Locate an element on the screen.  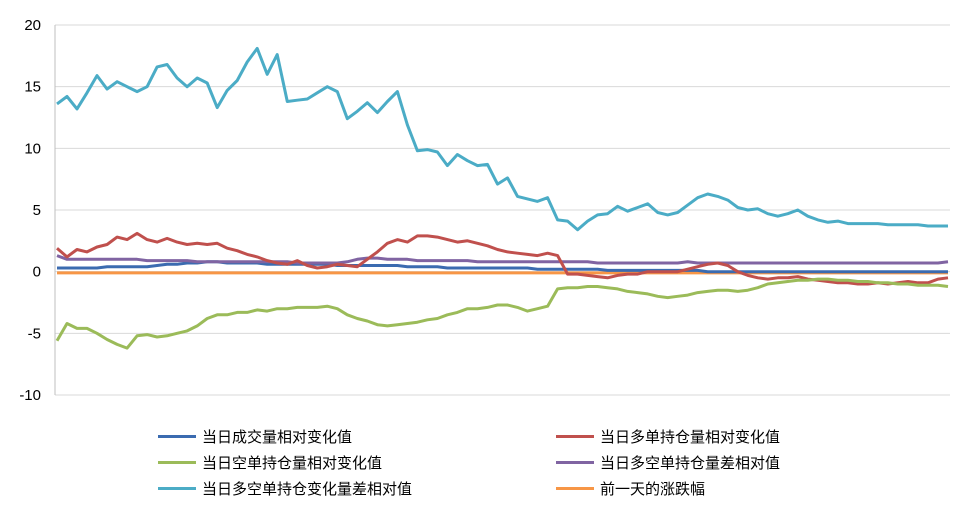
legend-label: 当日成交量相对变化值 is located at coordinates (277, 437).